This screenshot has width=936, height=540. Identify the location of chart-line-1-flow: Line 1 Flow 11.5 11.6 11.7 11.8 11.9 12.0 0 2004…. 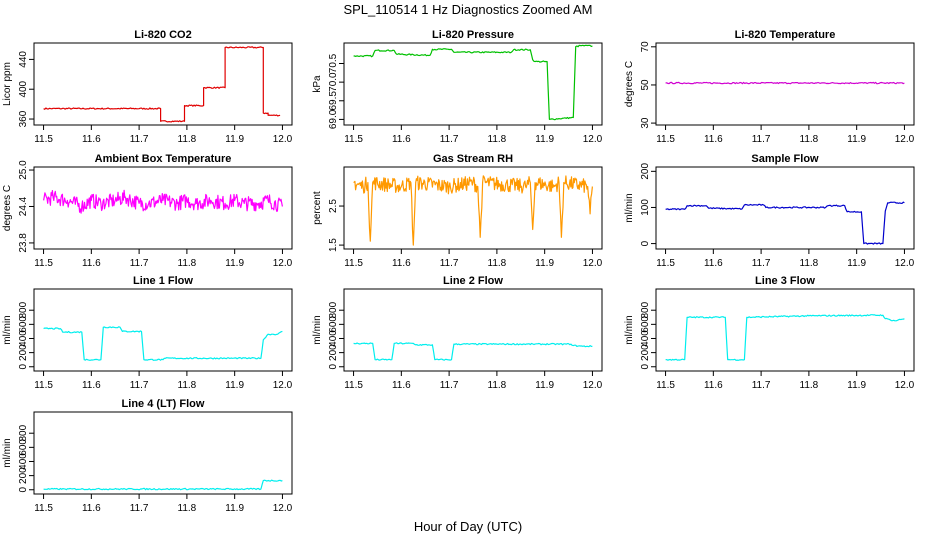
(147, 333).